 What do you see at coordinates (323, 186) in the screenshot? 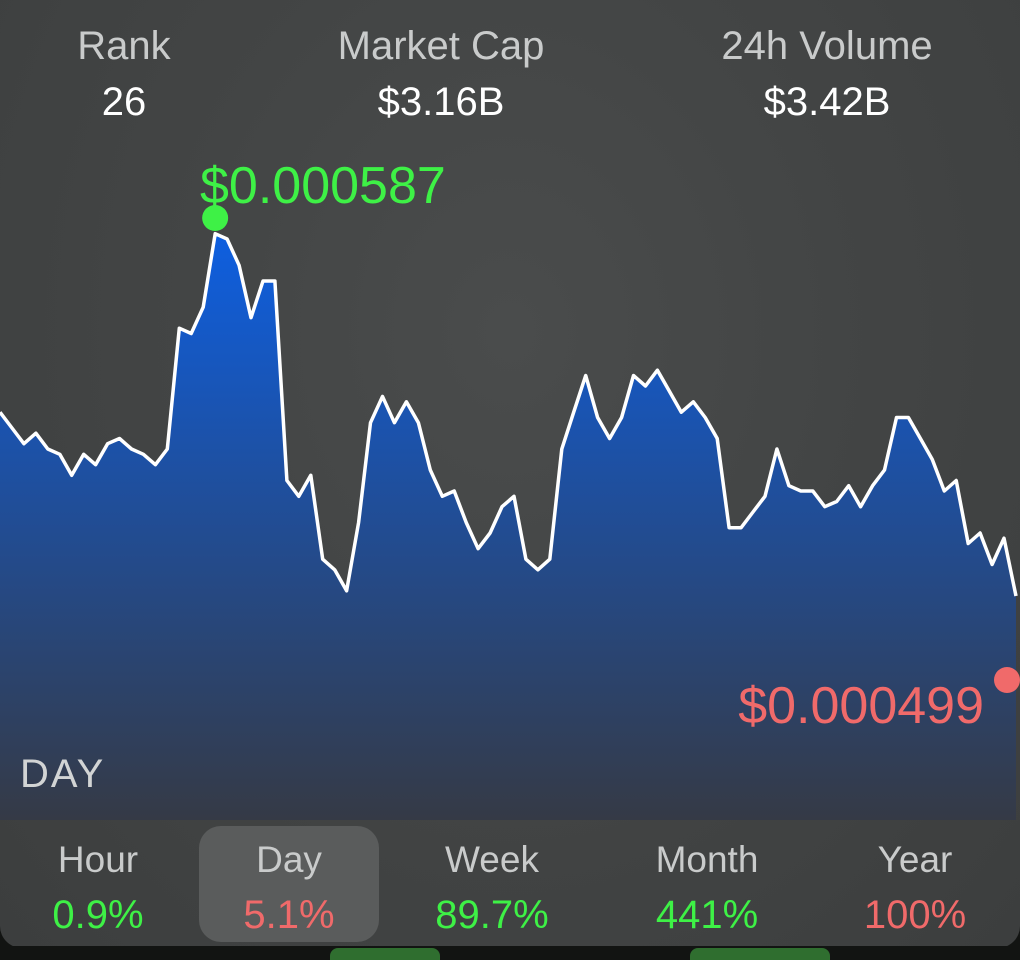
I see `high-price-label: $0.000587` at bounding box center [323, 186].